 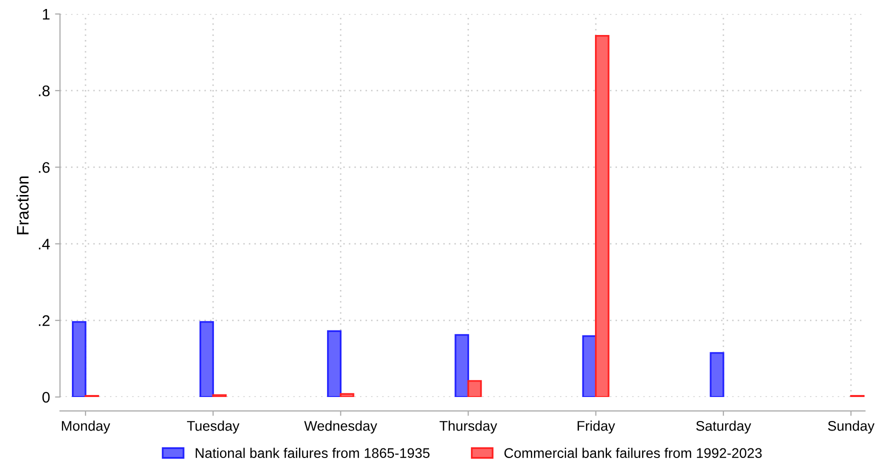 What do you see at coordinates (851, 427) in the screenshot?
I see `x-tick-label: Sunday` at bounding box center [851, 427].